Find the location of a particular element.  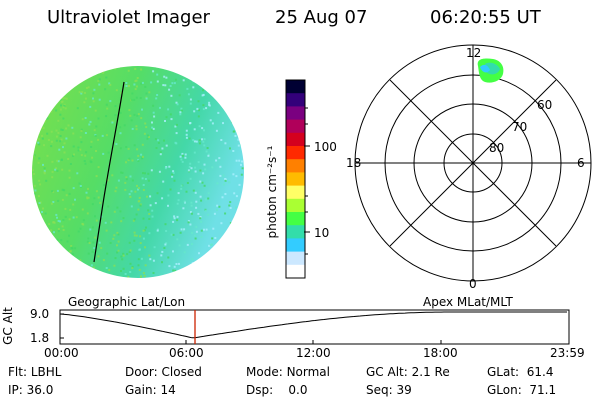

timeline-plot is located at coordinates (314, 327).